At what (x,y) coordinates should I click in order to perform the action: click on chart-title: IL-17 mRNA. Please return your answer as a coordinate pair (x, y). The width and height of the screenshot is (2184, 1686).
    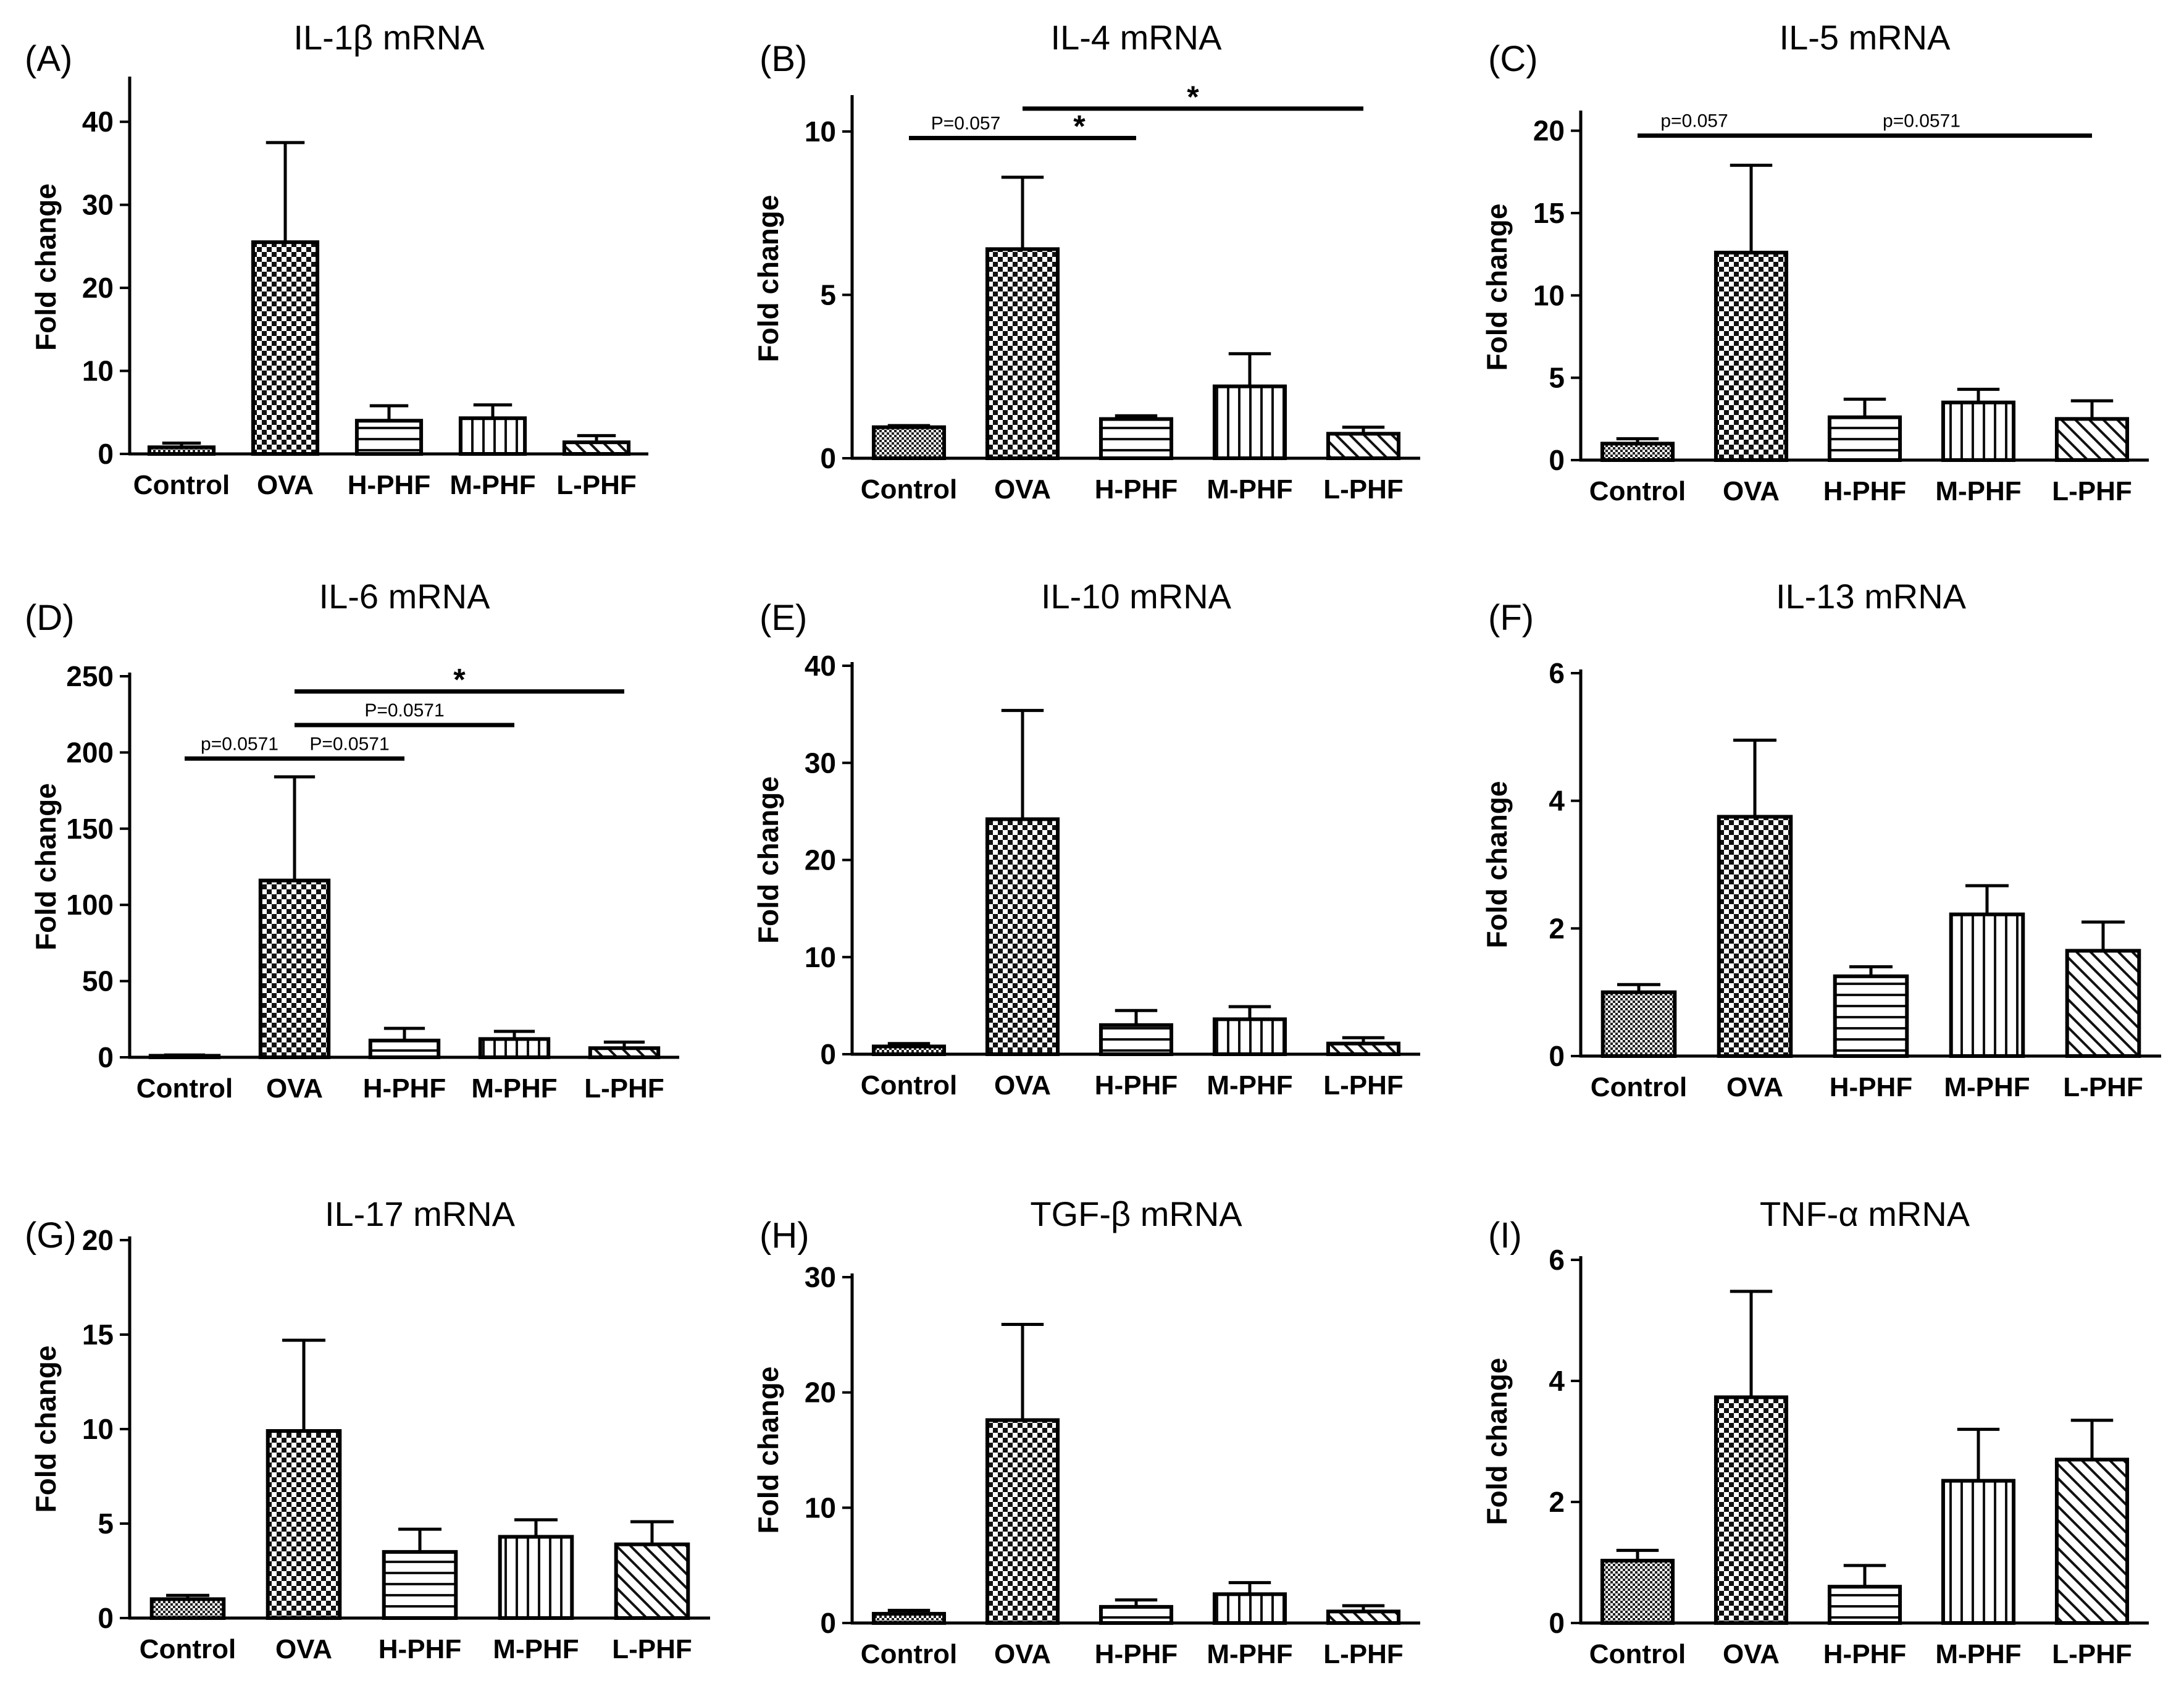
    Looking at the image, I should click on (420, 1213).